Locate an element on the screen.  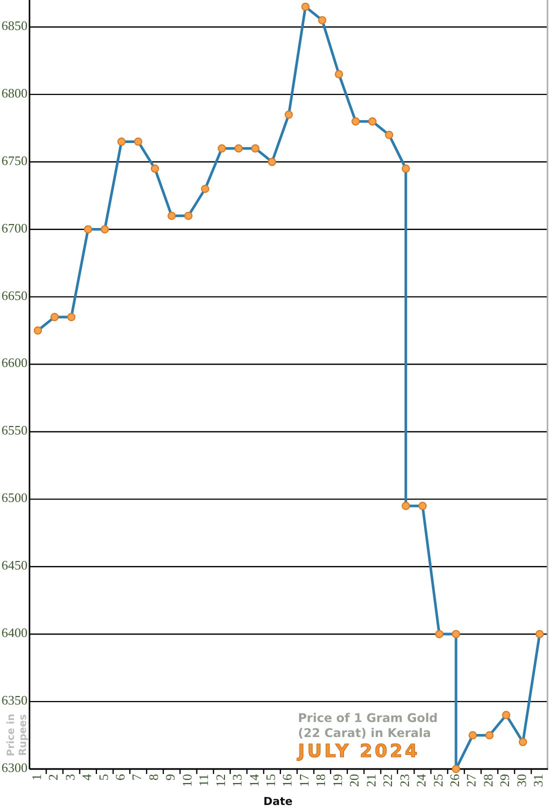
y-tick-label: 6400 is located at coordinates (15, 632).